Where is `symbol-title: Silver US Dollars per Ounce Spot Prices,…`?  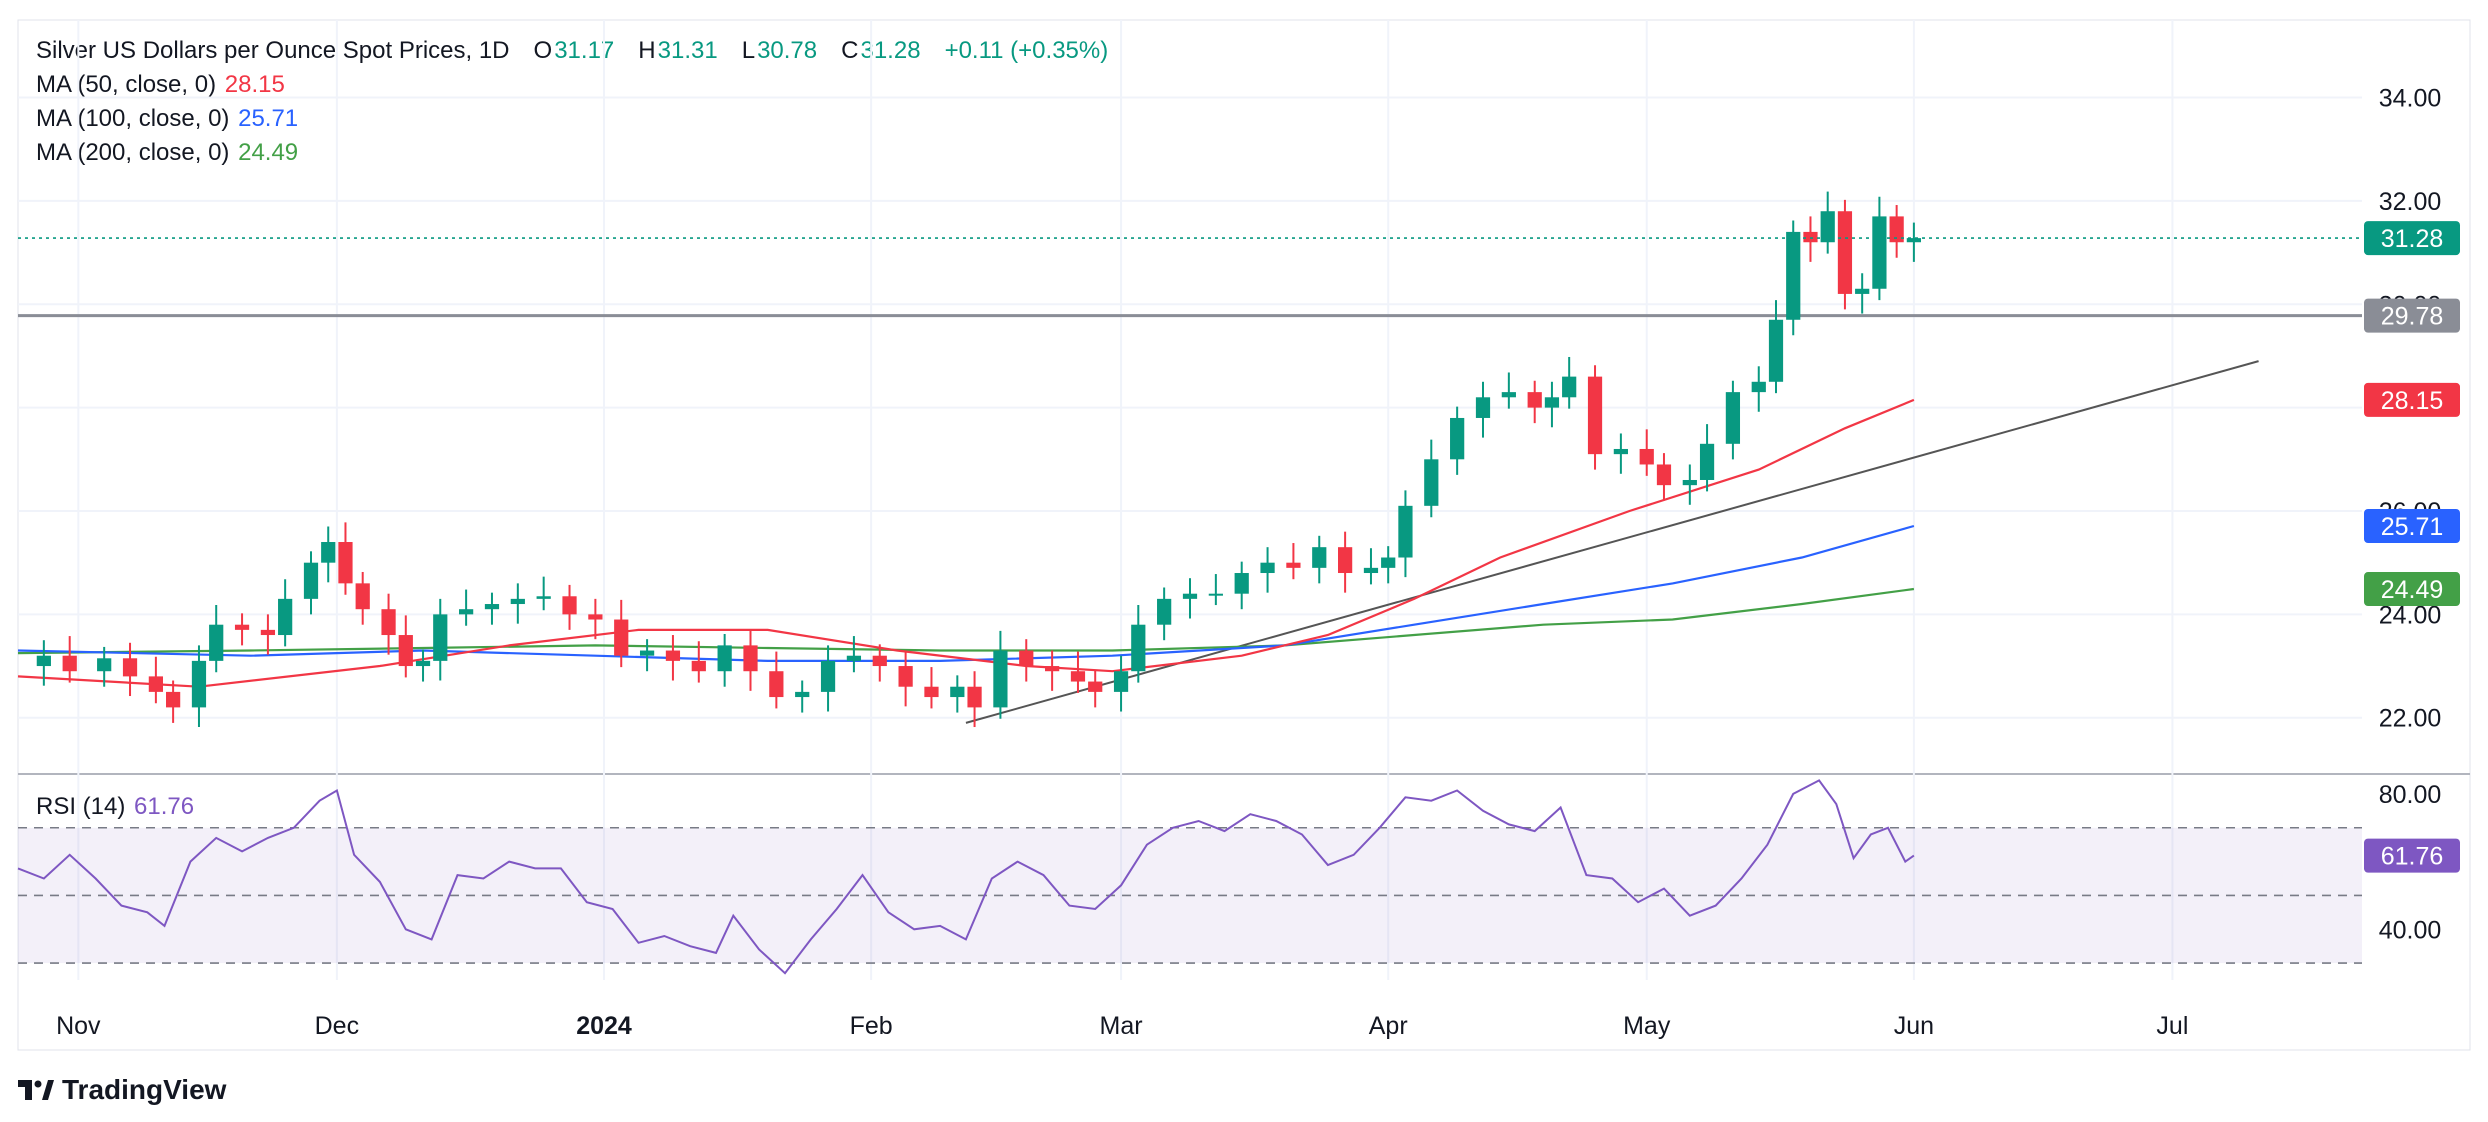
symbol-title: Silver US Dollars per Ounce Spot Prices,… is located at coordinates (273, 50).